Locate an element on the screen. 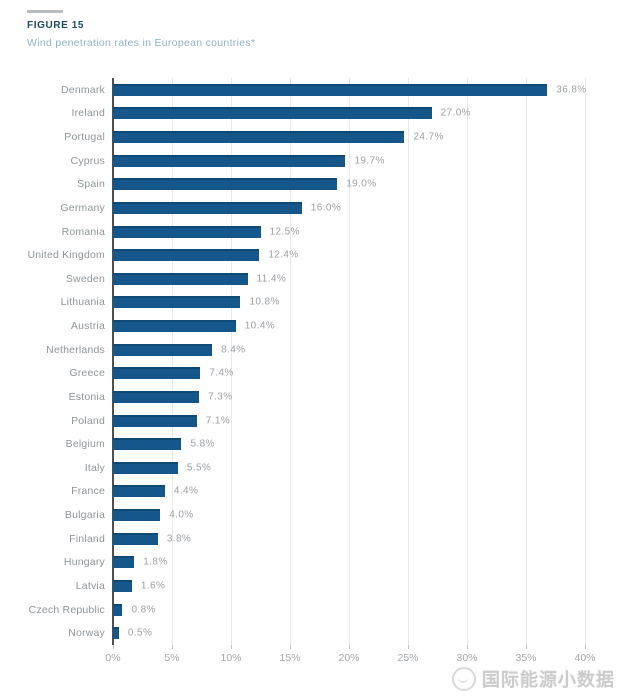 Image resolution: width=625 pixels, height=700 pixels. bar-row: Norway 0.5% is located at coordinates (312, 633).